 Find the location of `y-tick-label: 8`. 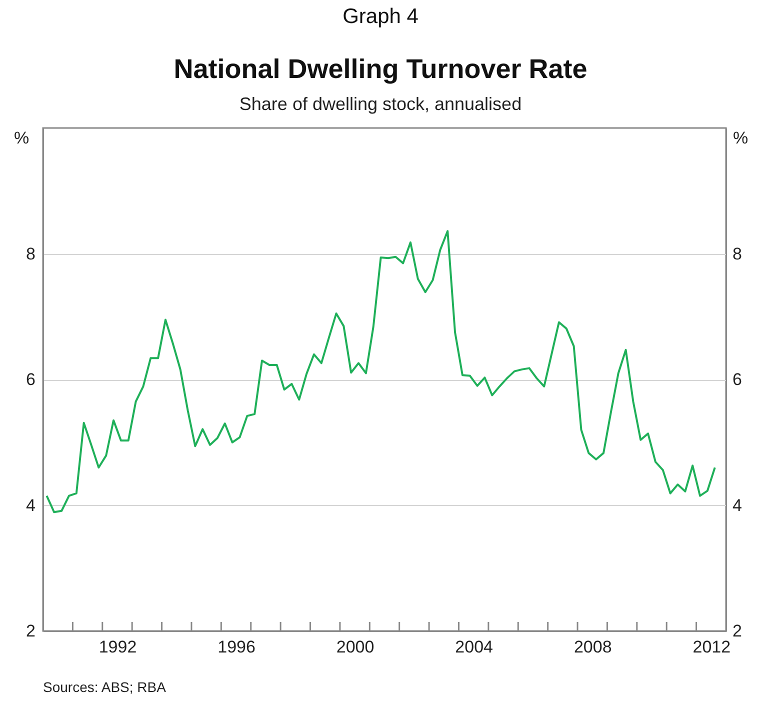

y-tick-label: 8 is located at coordinates (31, 254).